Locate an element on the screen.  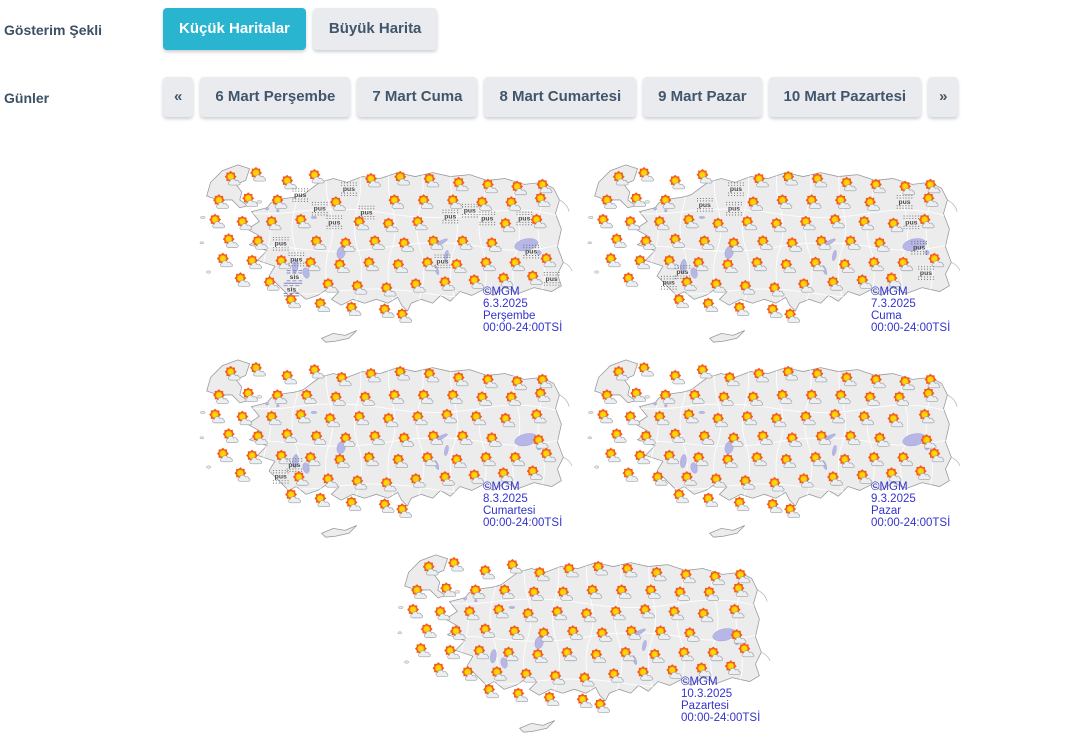
display-mode-option-1: Büyük Harita is located at coordinates (375, 29).